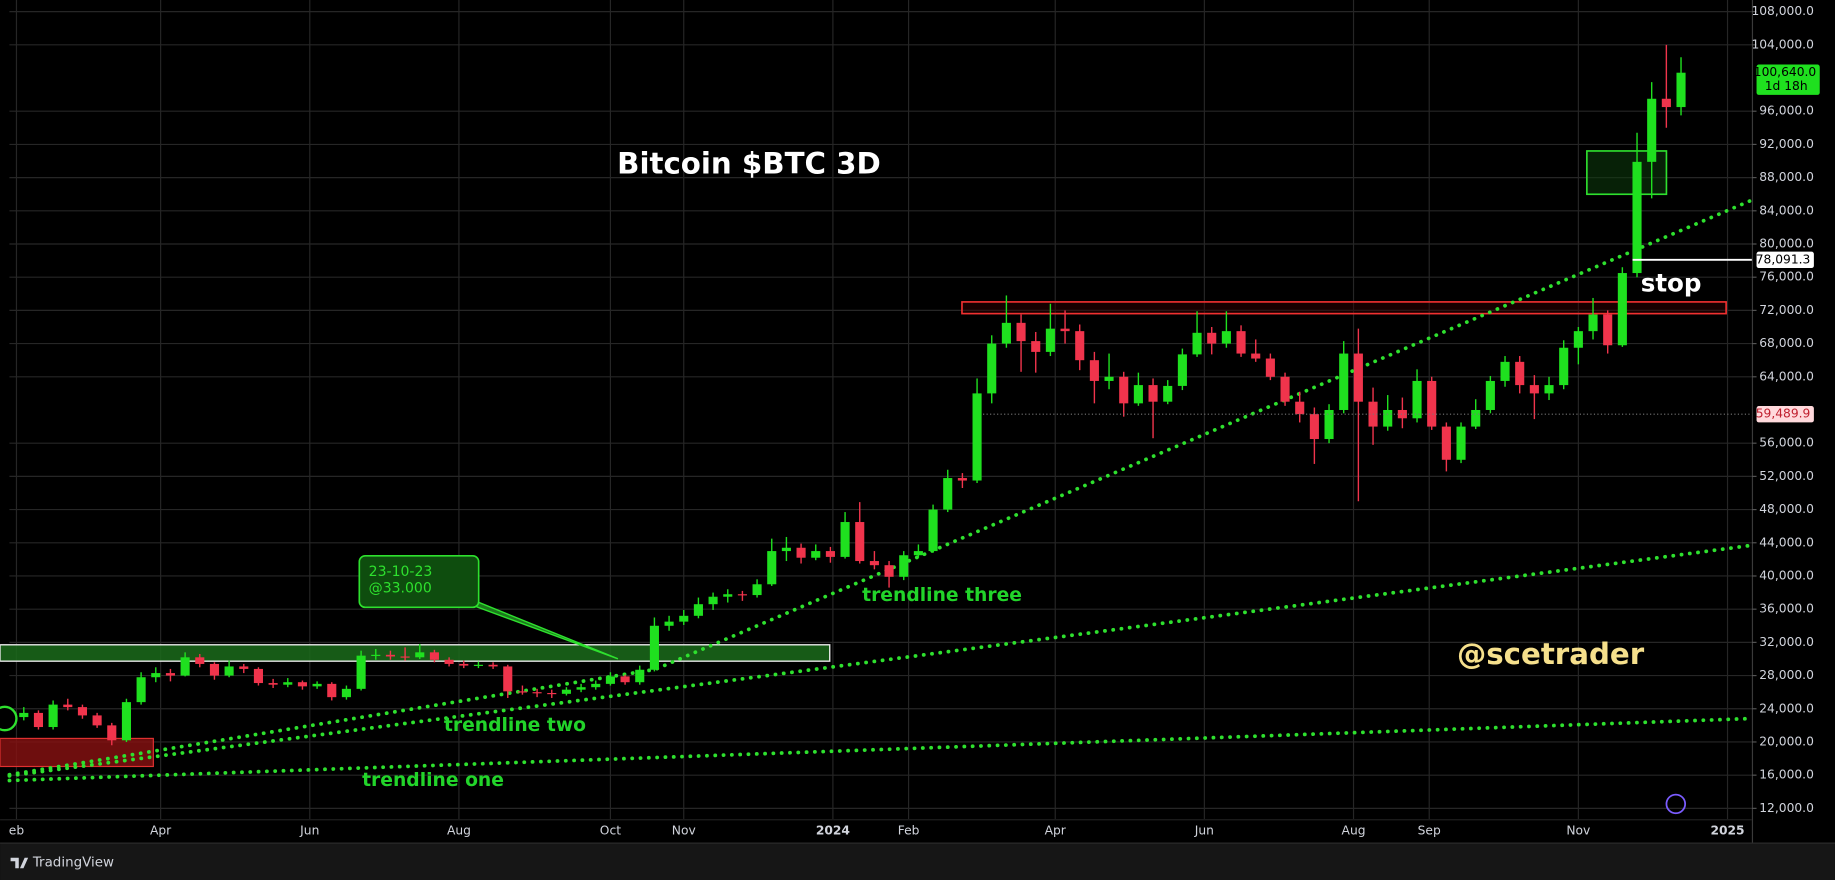  Describe the element at coordinates (1786, 542) in the screenshot. I see `y-tick-label: 44,000.0` at that location.